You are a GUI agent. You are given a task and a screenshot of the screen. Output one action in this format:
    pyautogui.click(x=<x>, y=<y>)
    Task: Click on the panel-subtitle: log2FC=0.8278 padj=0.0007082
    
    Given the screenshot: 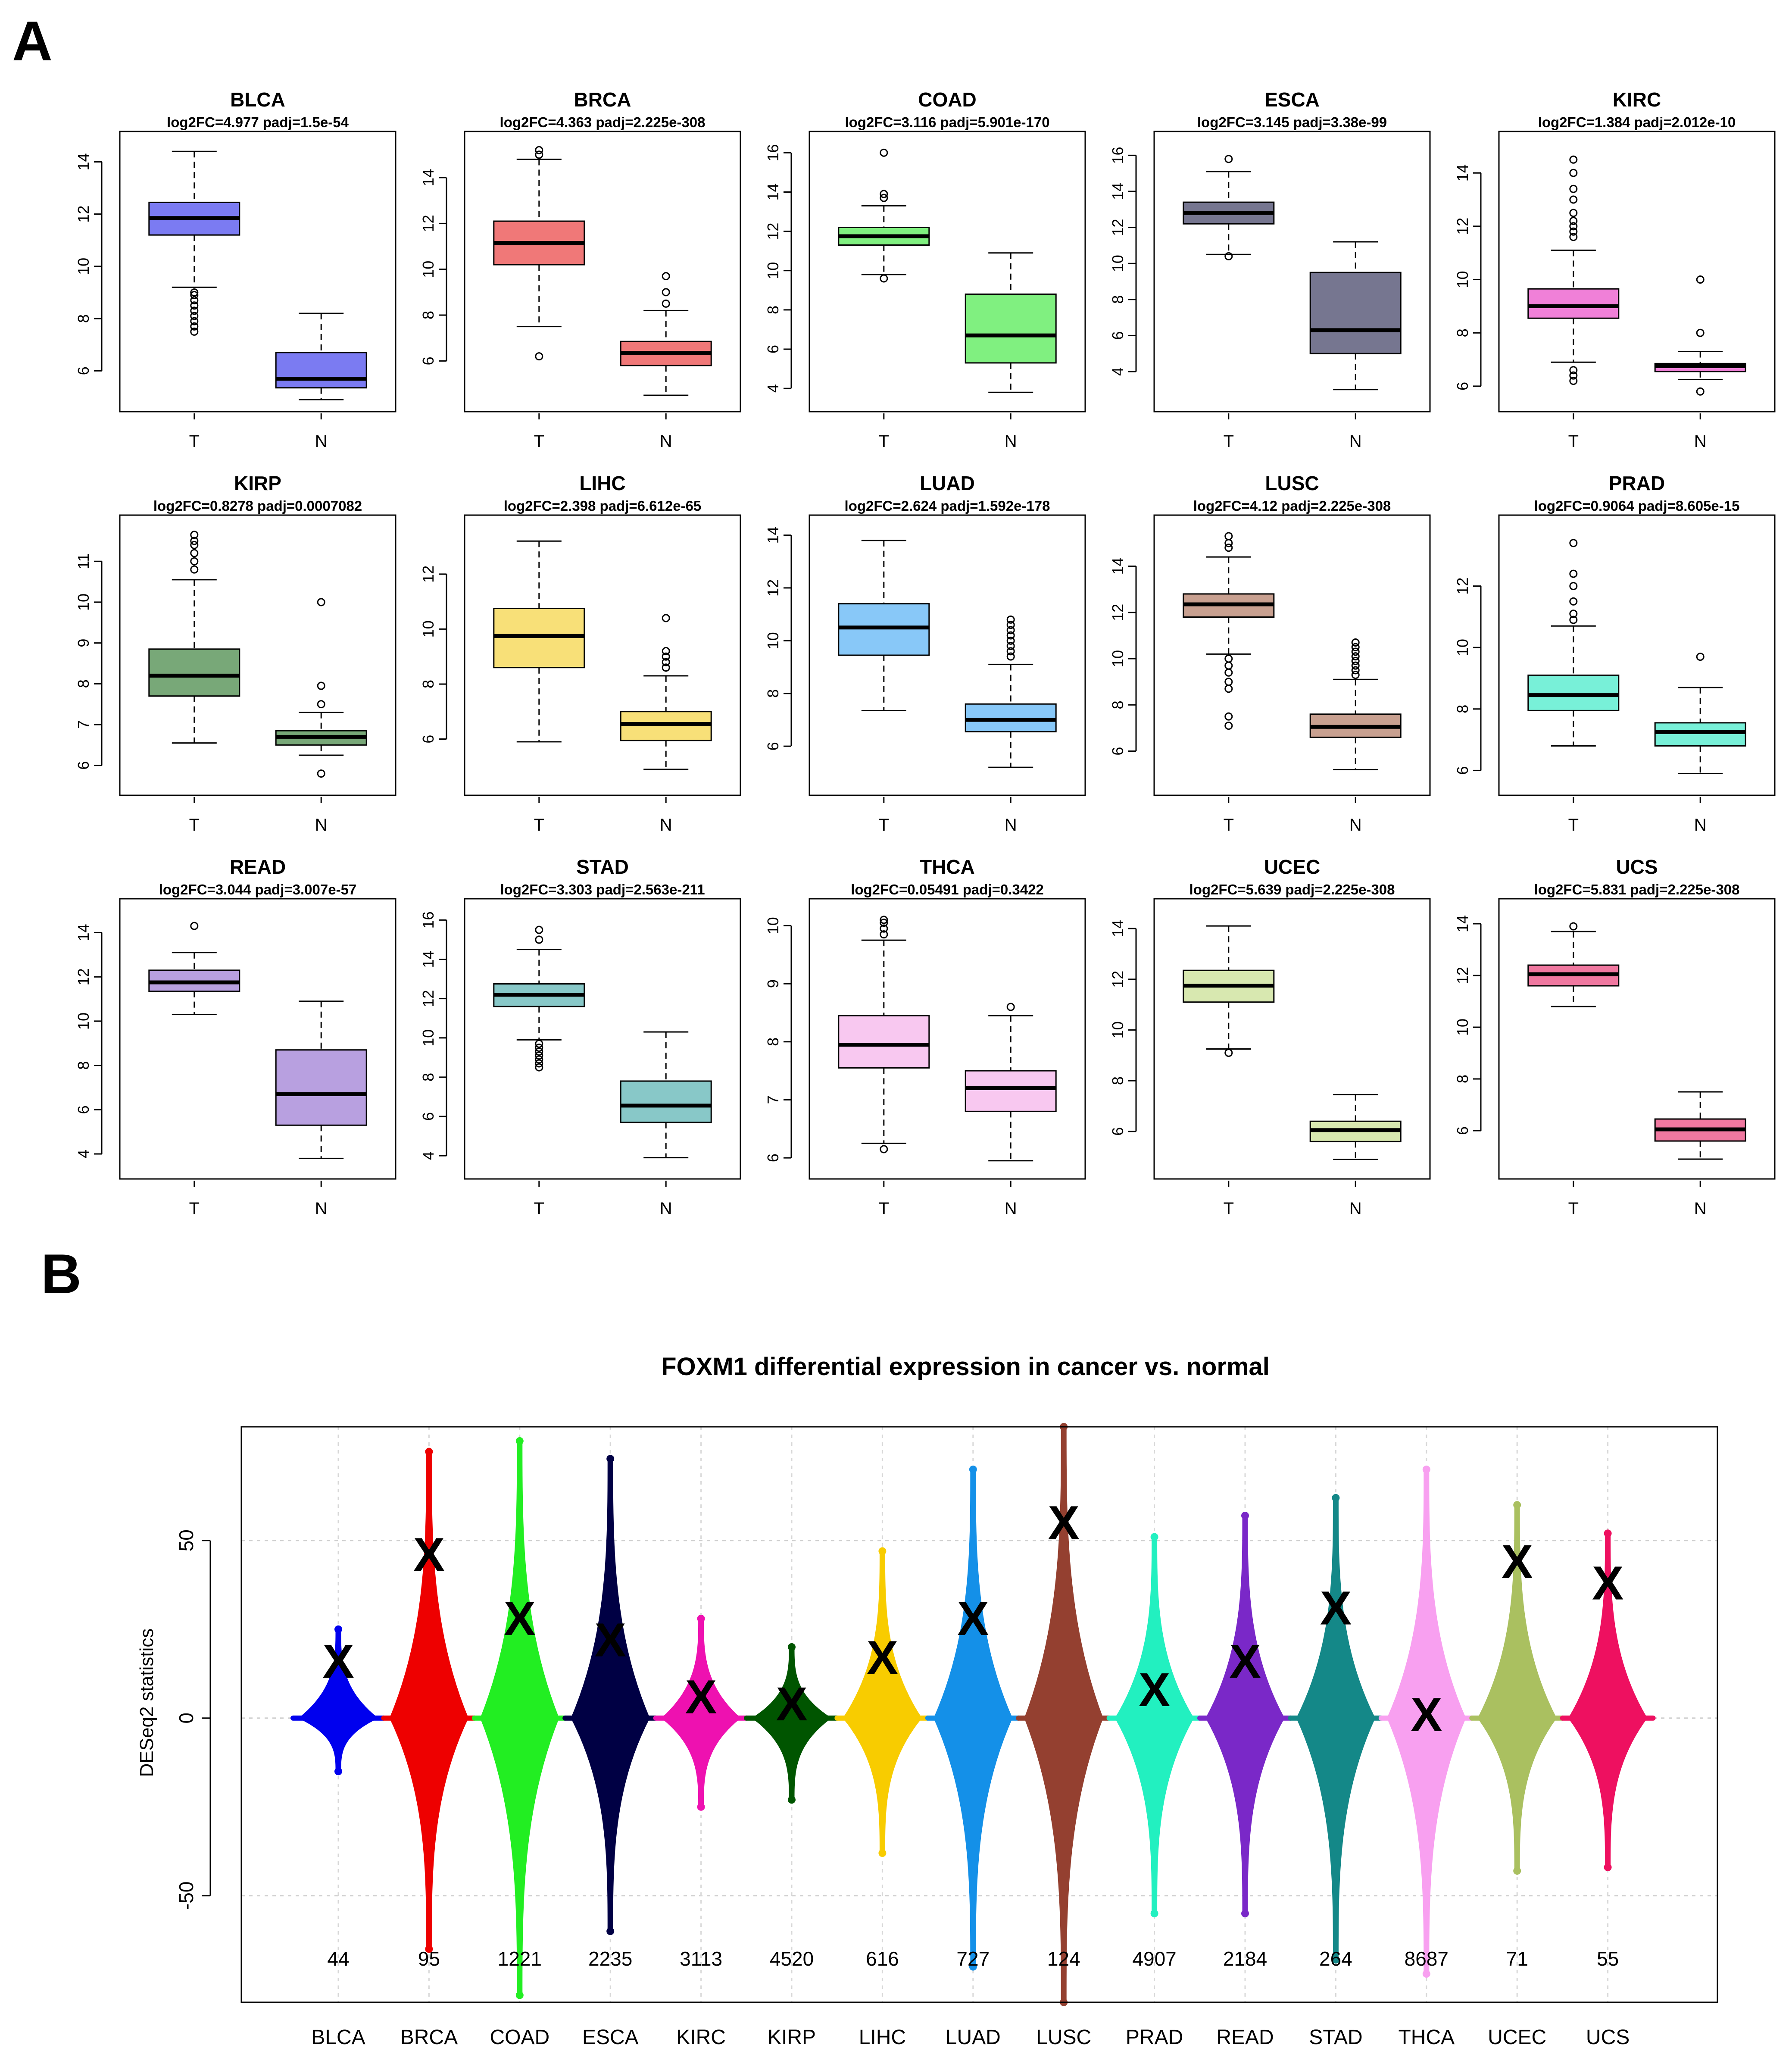 What is the action you would take?
    pyautogui.click(x=257, y=506)
    